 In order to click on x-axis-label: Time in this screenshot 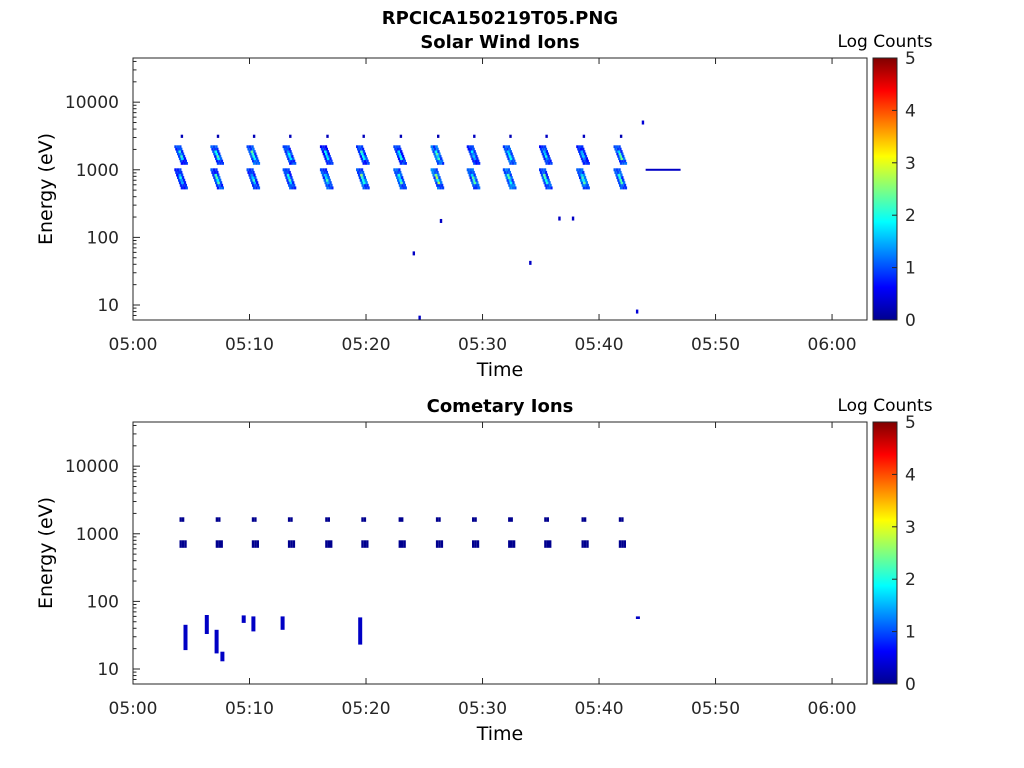, I will do `click(500, 734)`.